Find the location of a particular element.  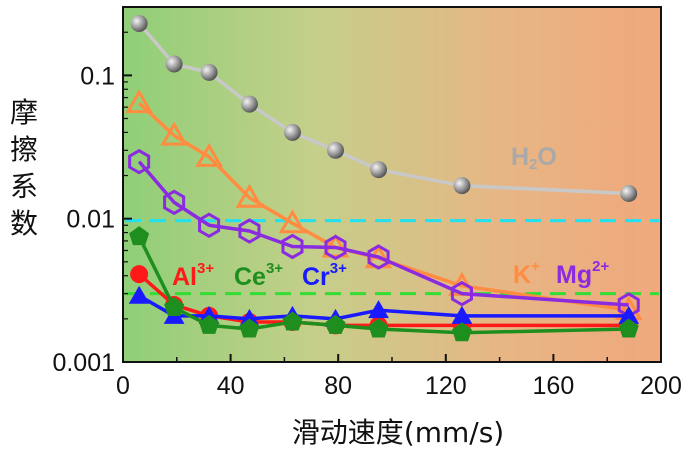

series-label: H2O is located at coordinates (534, 158).